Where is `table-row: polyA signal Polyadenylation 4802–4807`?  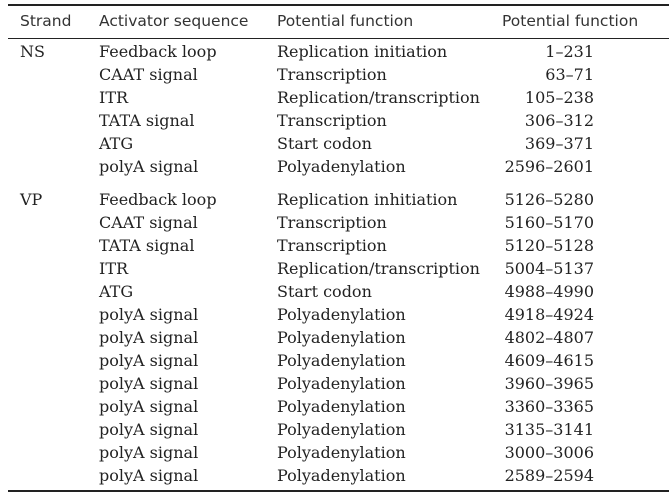 table-row: polyA signal Polyadenylation 4802–4807 is located at coordinates (335, 338).